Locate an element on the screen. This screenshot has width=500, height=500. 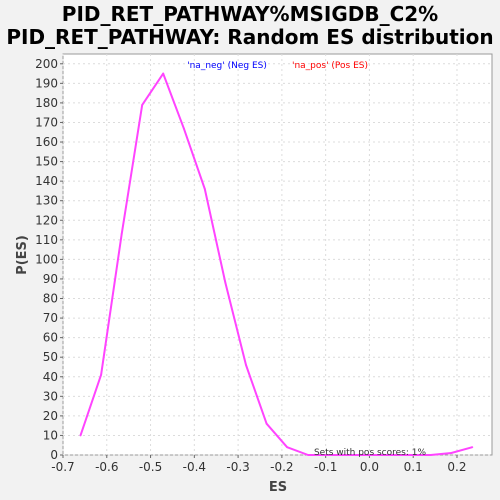
y-tick-label: 100 is located at coordinates (46, 259).